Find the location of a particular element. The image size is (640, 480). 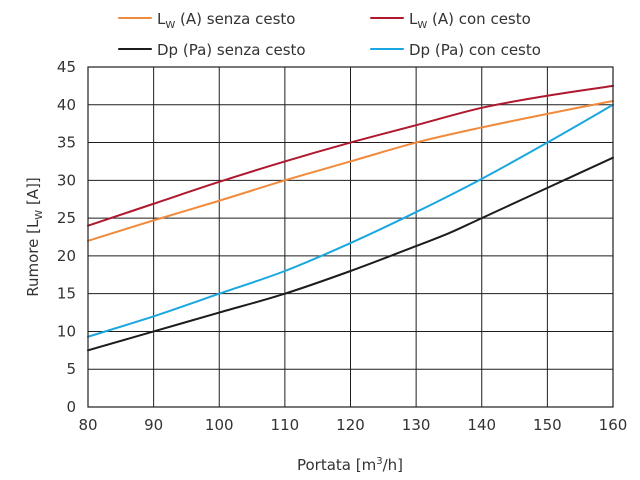

legend-item-lw-con-cesto: LW (A) con cesto is located at coordinates (450, 20).